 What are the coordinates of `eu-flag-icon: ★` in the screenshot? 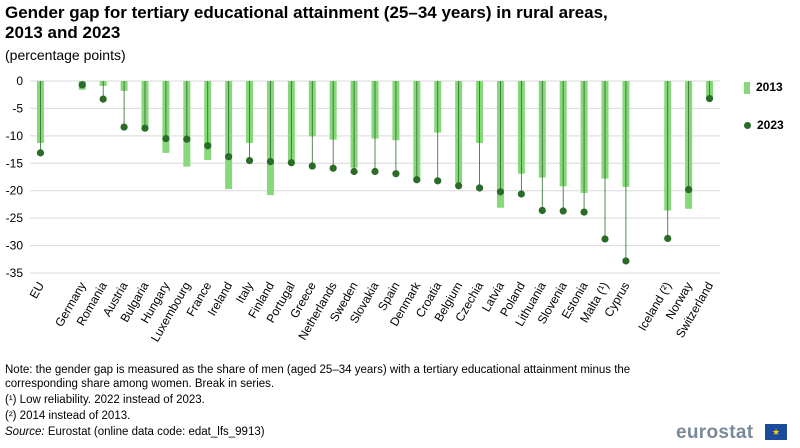 It's located at (776, 432).